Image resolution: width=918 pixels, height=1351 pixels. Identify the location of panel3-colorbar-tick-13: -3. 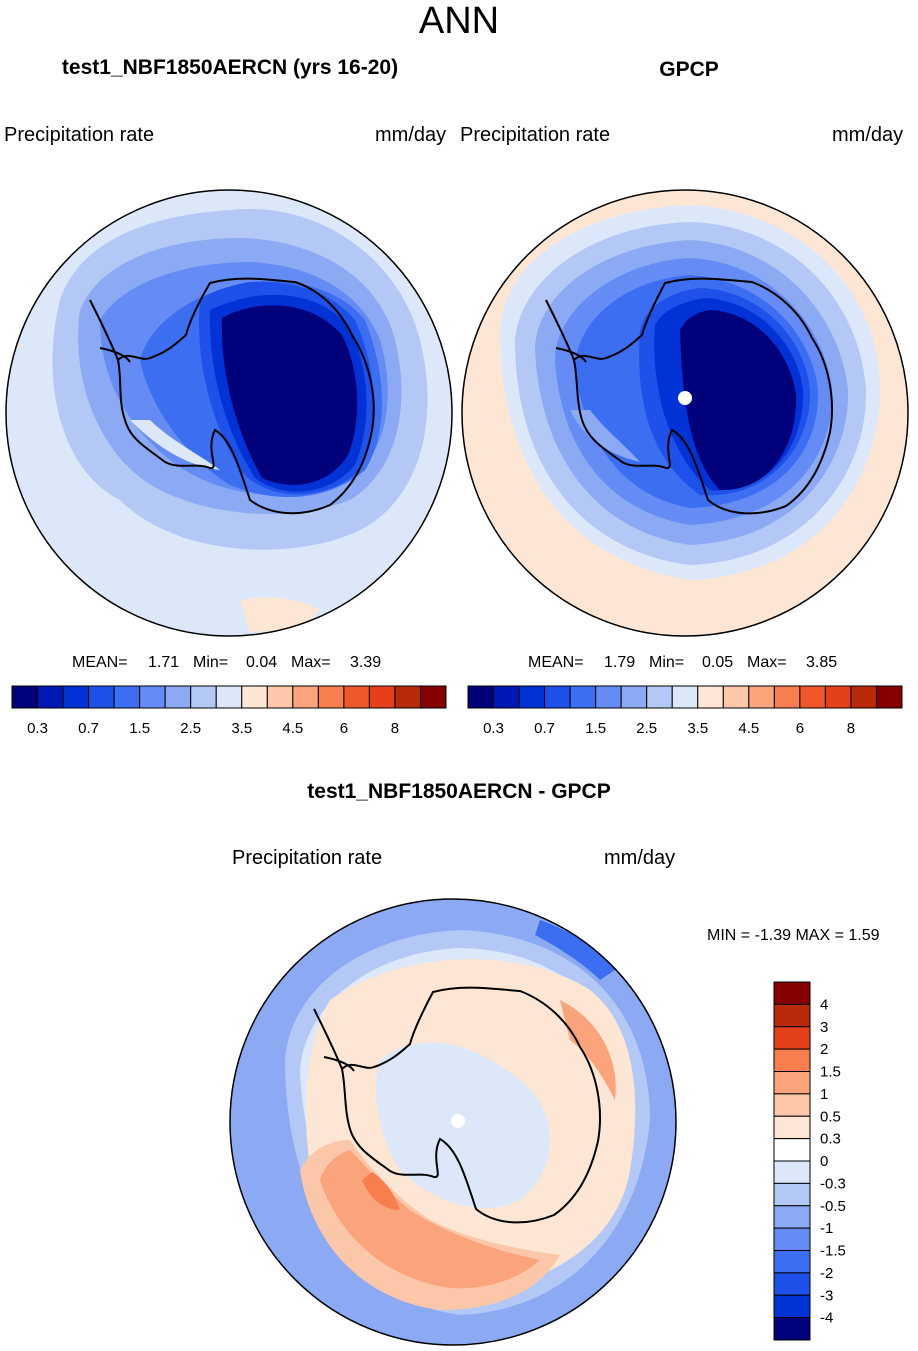
(826, 1295).